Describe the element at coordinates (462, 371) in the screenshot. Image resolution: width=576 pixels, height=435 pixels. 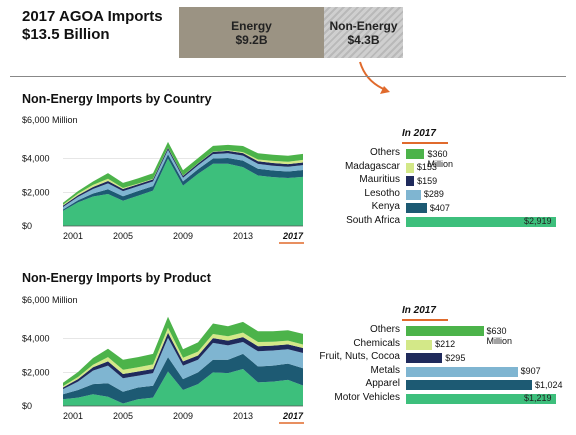
I see `bar-metals` at that location.